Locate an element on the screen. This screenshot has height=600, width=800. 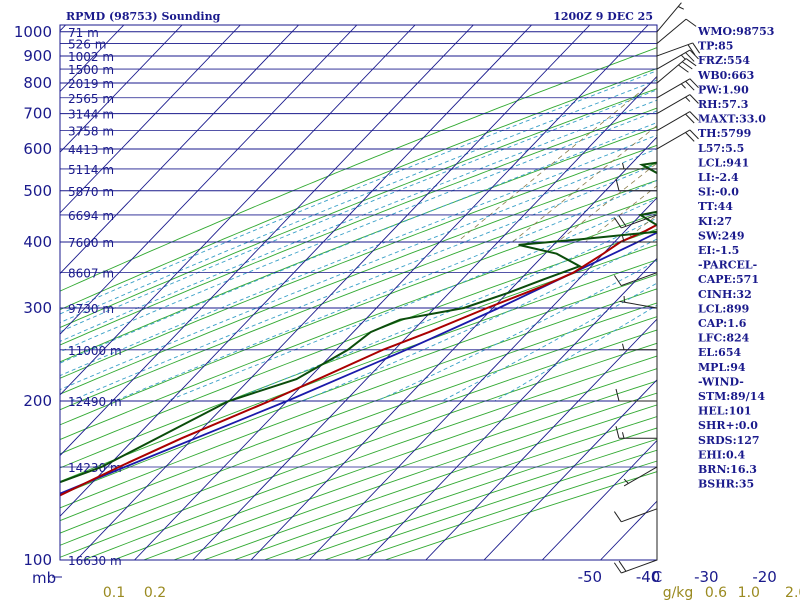
mixing-ratio-tick-label: 1.0 is located at coordinates (749, 592).